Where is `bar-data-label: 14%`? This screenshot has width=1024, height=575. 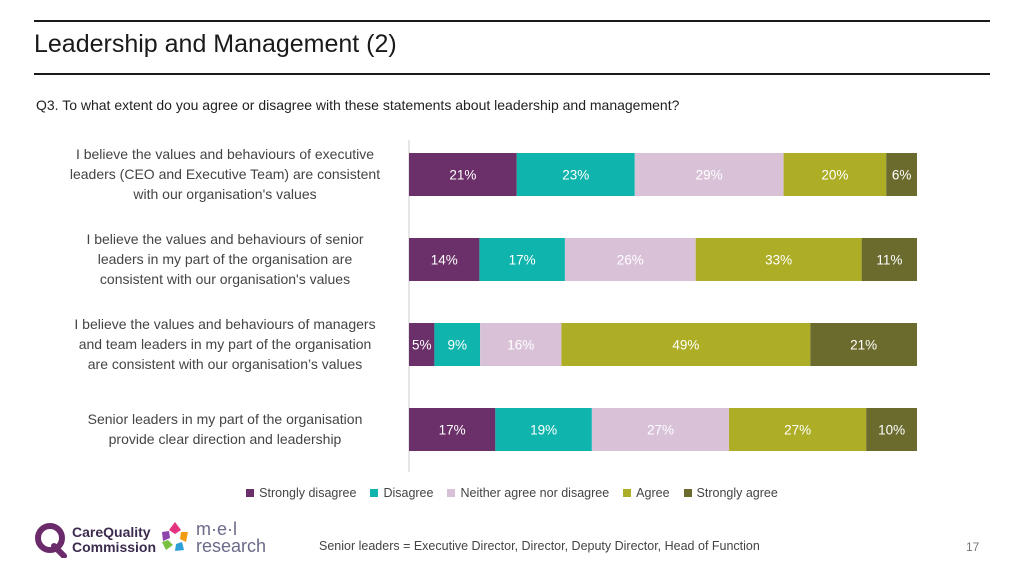 bar-data-label: 14% is located at coordinates (444, 260).